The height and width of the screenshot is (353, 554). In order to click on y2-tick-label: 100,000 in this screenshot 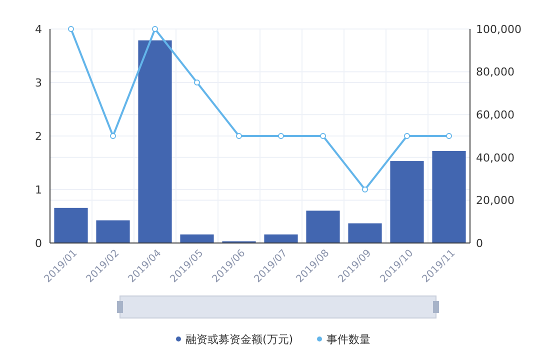, I will do `click(499, 29)`.